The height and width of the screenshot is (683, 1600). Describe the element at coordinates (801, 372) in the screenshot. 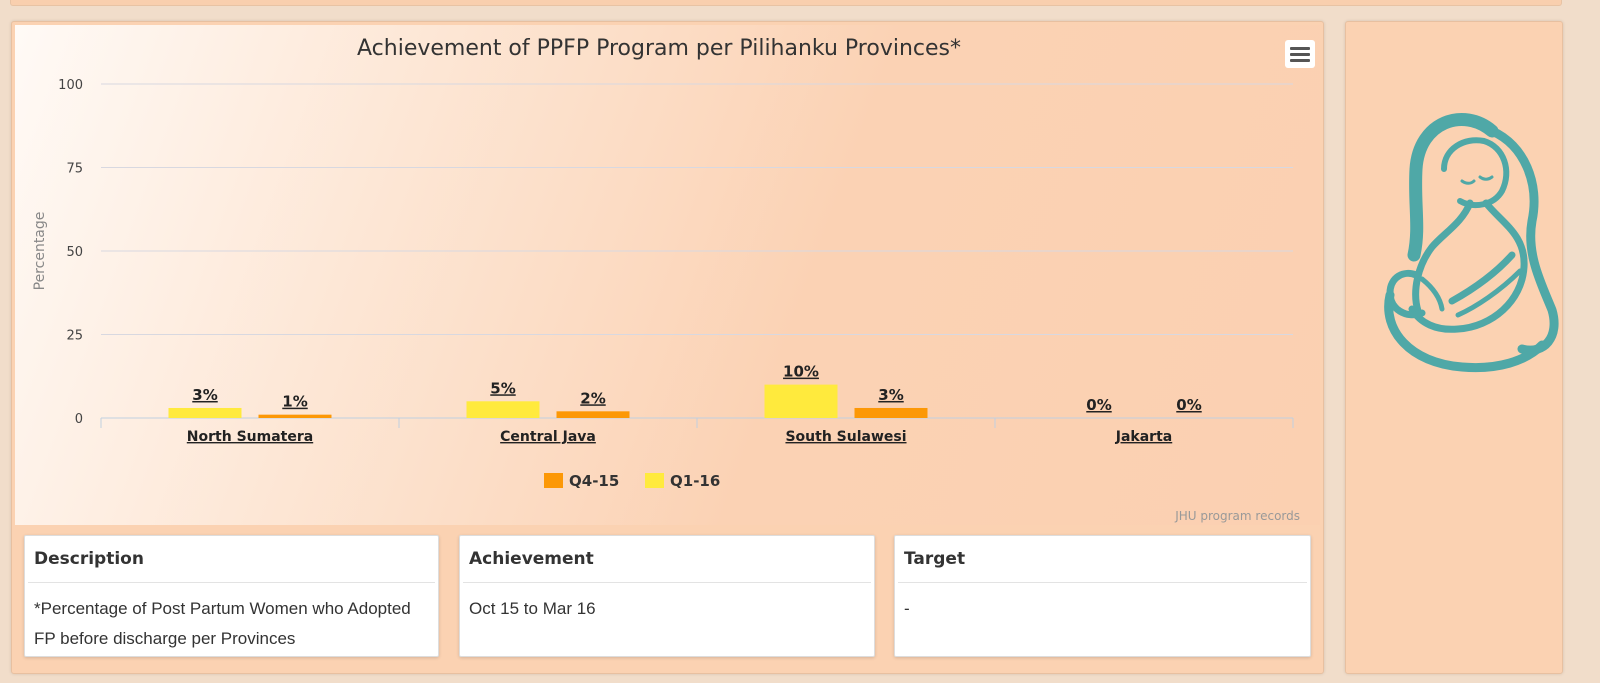

I see `data-label: 10%` at that location.